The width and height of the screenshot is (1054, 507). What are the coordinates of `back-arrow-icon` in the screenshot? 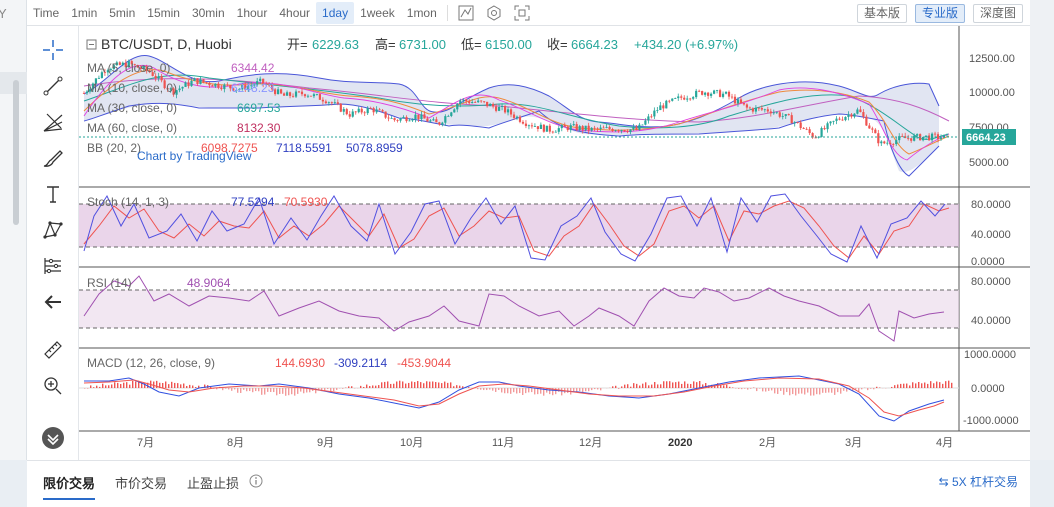 It's located at (53, 302).